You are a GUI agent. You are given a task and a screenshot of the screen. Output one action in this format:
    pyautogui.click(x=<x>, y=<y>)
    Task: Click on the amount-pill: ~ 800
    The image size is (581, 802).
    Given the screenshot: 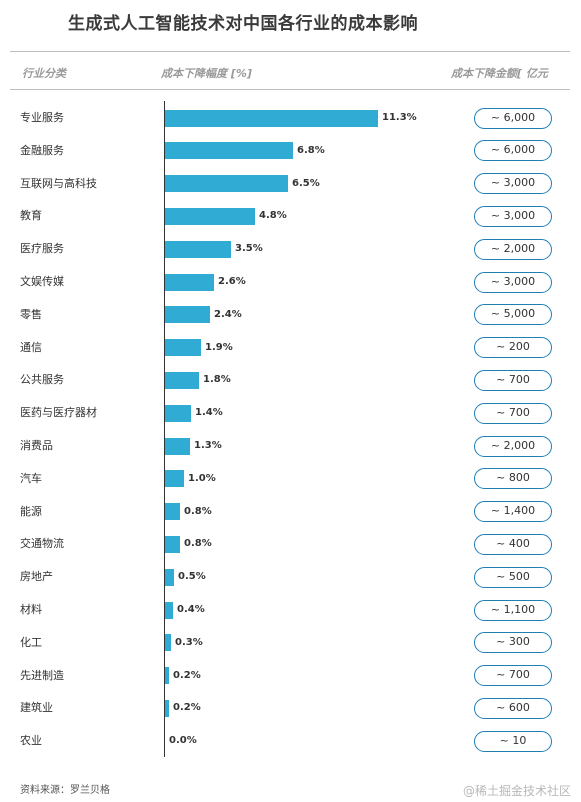 What is the action you would take?
    pyautogui.click(x=513, y=479)
    